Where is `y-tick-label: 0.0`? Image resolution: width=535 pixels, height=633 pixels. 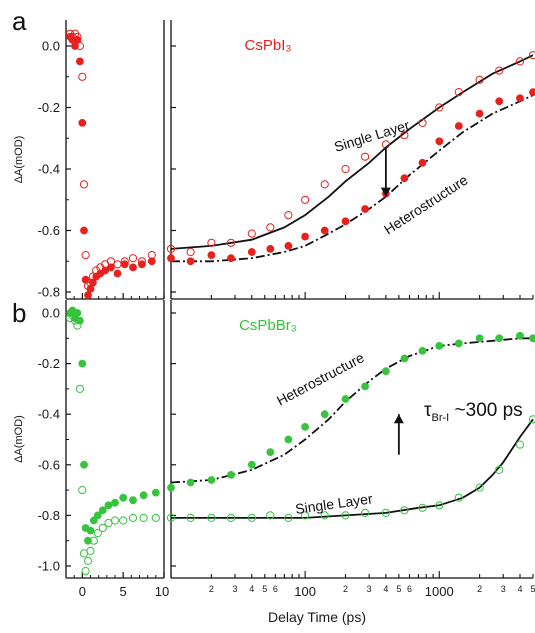
y-tick-label: 0.0 is located at coordinates (51, 313).